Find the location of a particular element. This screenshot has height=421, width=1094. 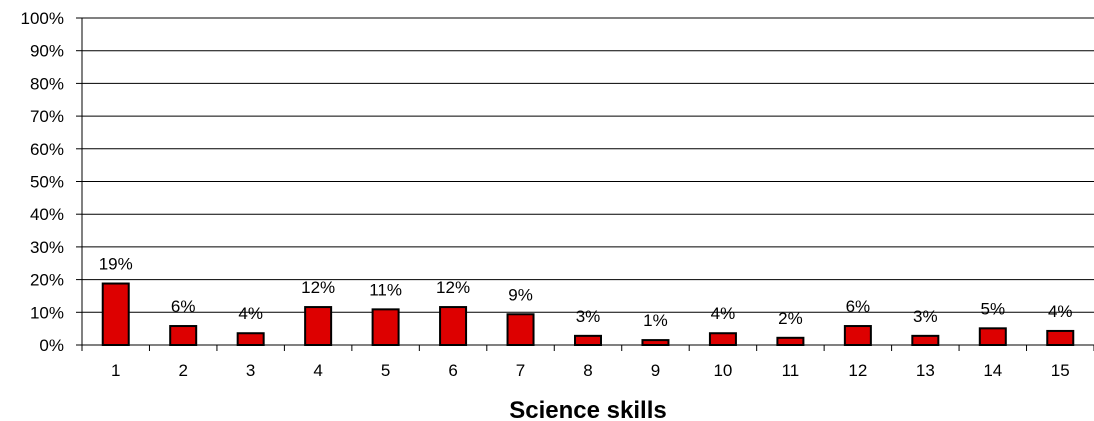

x-tick-label: 2 is located at coordinates (182, 370).